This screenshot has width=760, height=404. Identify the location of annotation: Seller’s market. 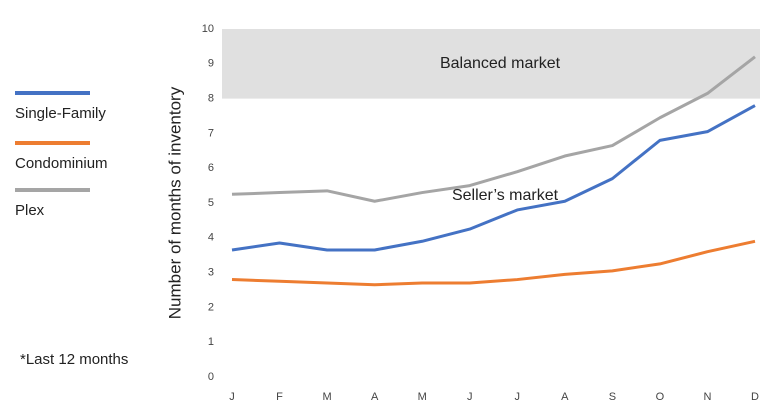
(505, 195).